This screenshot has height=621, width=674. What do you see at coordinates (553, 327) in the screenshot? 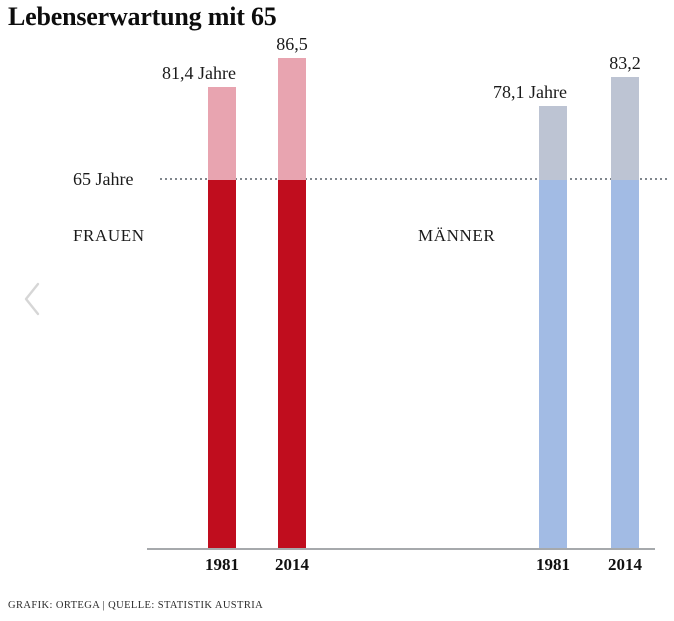
I see `bar-maenner-1981` at bounding box center [553, 327].